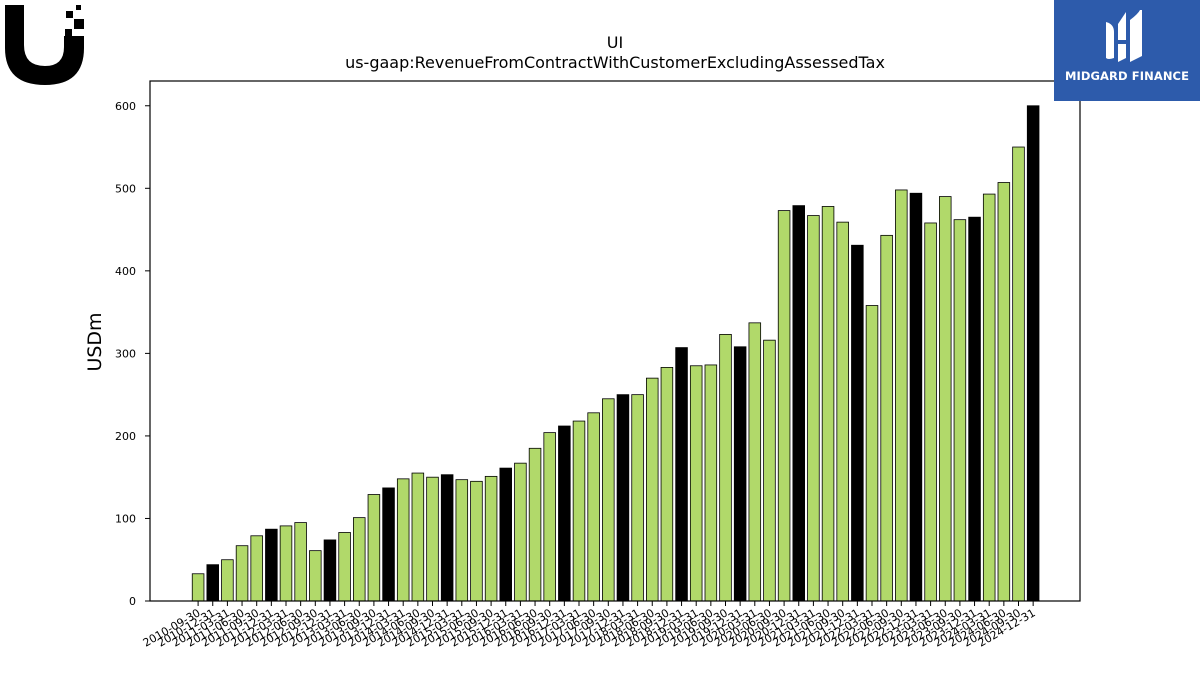 Image resolution: width=1200 pixels, height=675 pixels. I want to click on y-tick-label: 0, so click(132, 601).